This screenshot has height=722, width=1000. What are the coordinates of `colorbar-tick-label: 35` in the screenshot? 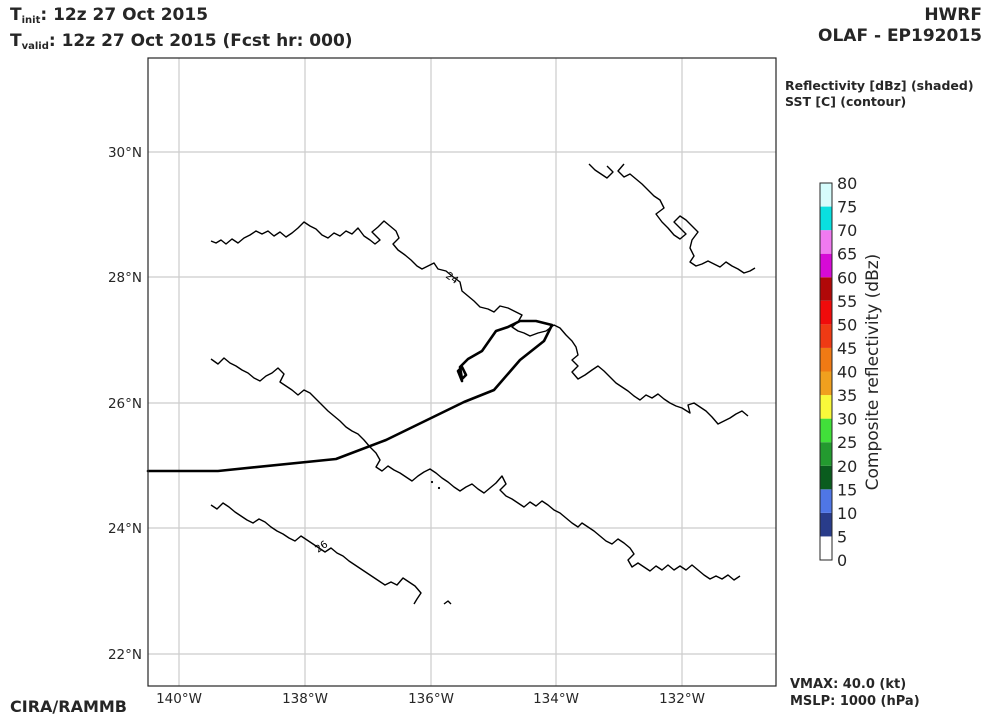 It's located at (847, 395).